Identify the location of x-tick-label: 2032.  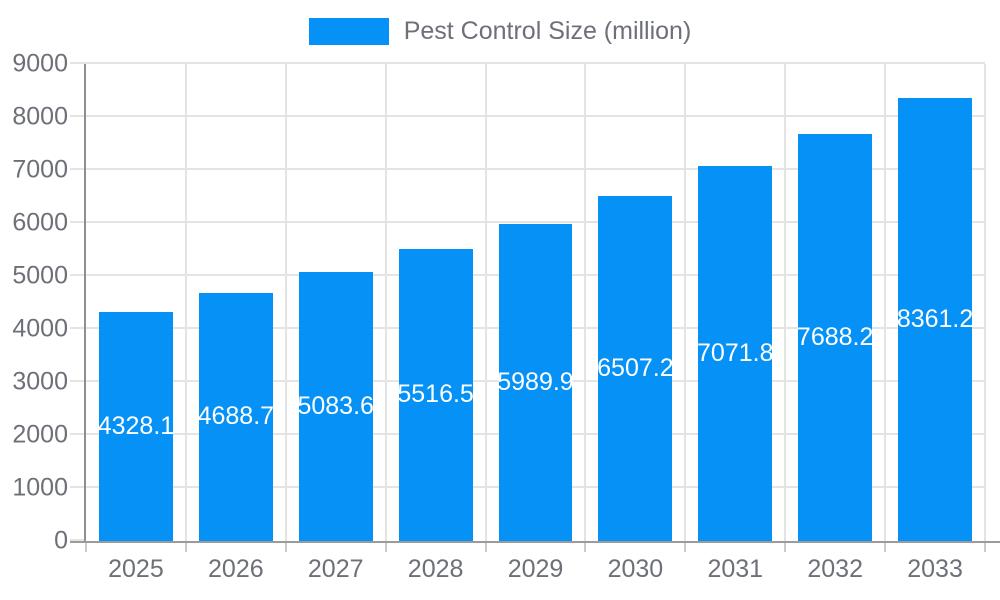
(835, 569).